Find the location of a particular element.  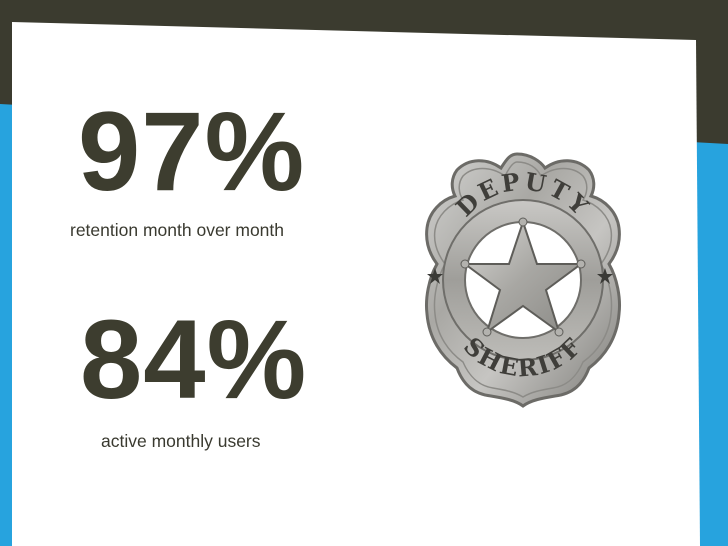

deputy-sheriff-badge-icon: DEPUTY SHERIFF is located at coordinates (523, 280).